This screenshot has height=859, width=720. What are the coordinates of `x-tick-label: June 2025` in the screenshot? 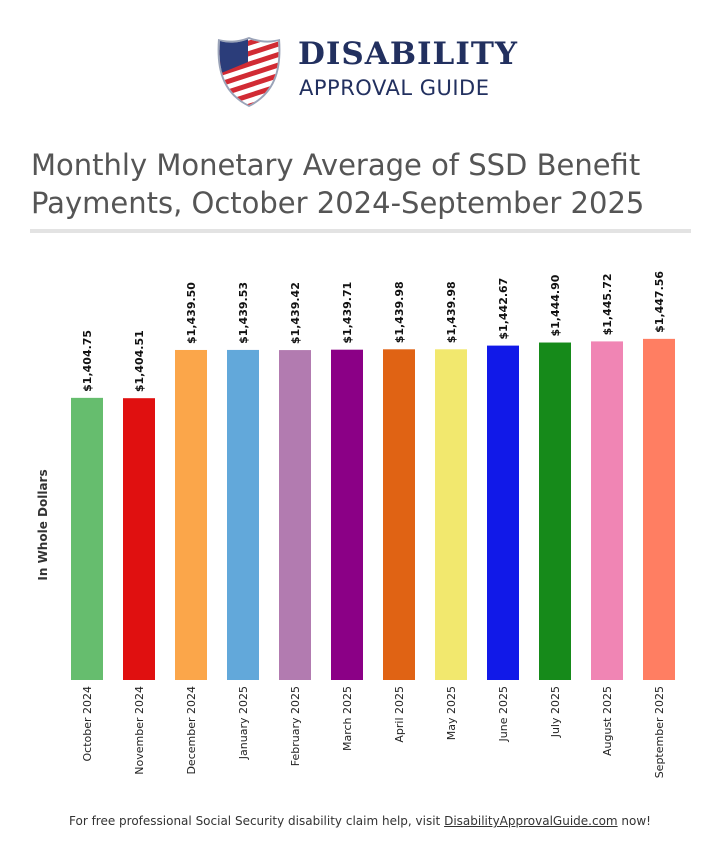 It's located at (503, 714).